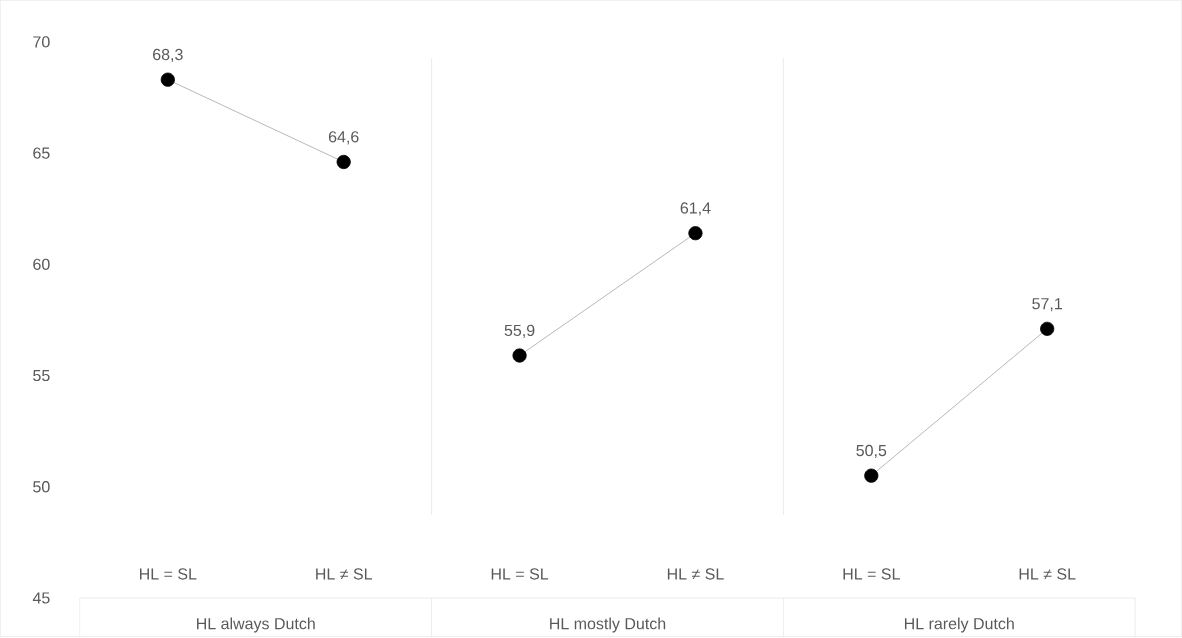  Describe the element at coordinates (41, 487) in the screenshot. I see `y-tick-label: 50` at that location.